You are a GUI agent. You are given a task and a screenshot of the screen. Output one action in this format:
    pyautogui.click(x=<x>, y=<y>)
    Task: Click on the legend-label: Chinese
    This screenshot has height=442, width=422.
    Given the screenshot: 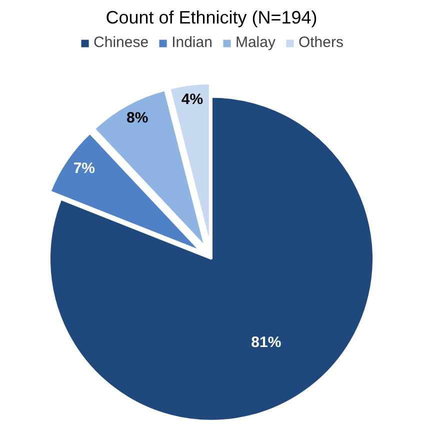 What is the action you would take?
    pyautogui.click(x=121, y=42)
    